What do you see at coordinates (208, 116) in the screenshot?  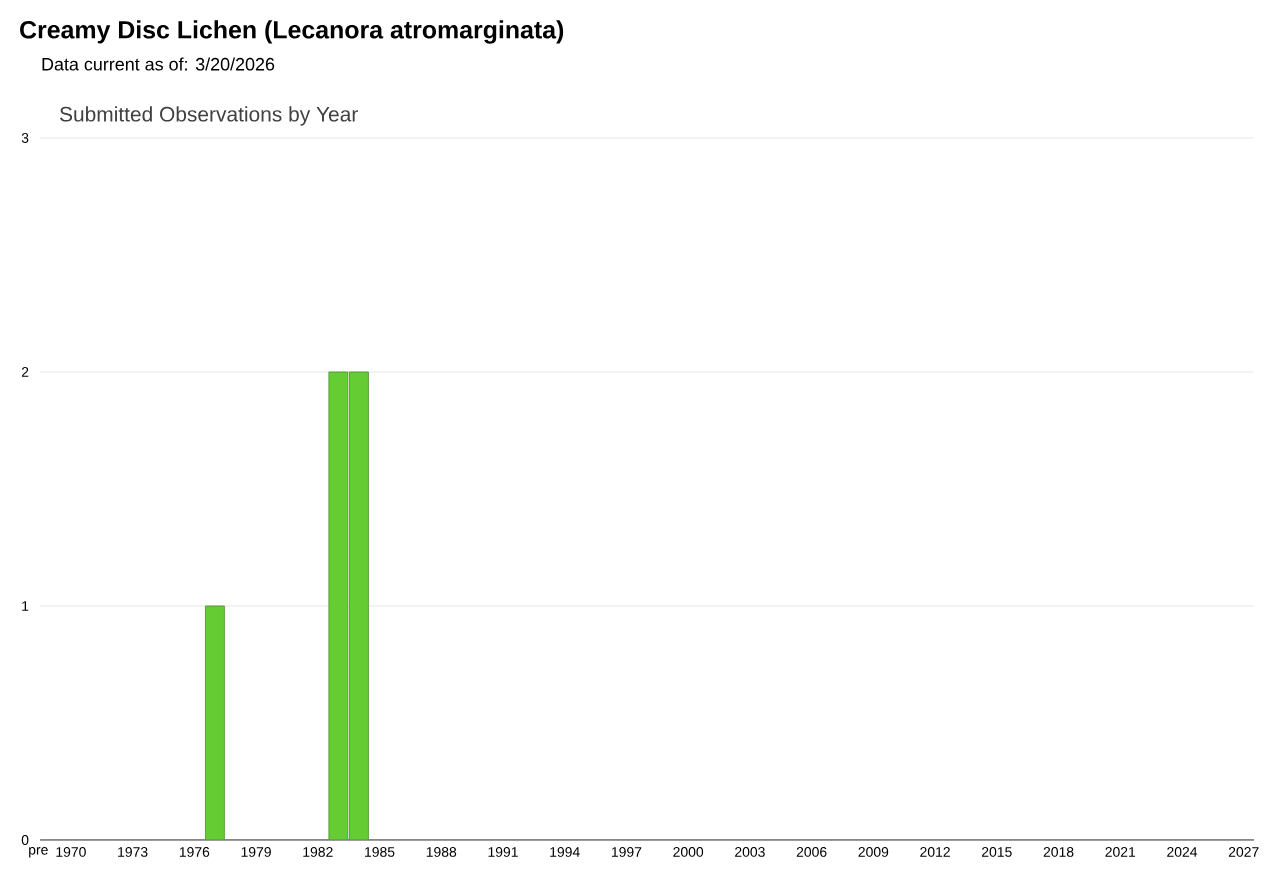 I see `text: Submitted Observations by Year` at bounding box center [208, 116].